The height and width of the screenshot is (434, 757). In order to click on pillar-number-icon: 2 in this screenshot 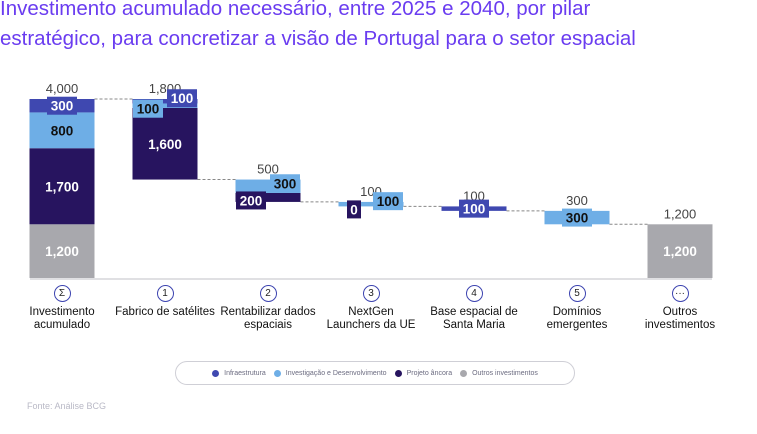, I will do `click(268, 293)`.